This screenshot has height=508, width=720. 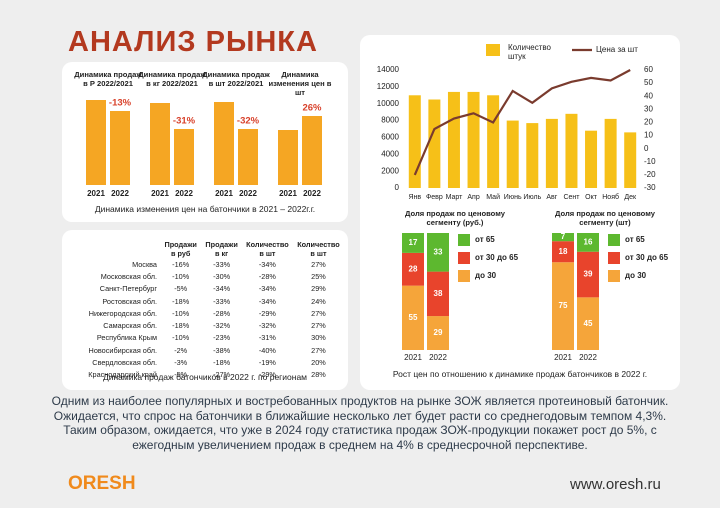 I want to click on y2-tick-label: 10, so click(x=648, y=135).